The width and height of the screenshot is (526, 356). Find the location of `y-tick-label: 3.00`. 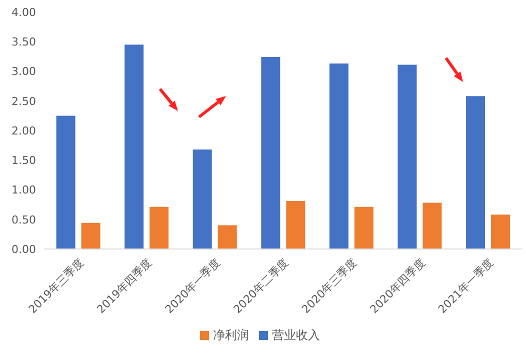

y-tick-label: 3.00 is located at coordinates (24, 71).